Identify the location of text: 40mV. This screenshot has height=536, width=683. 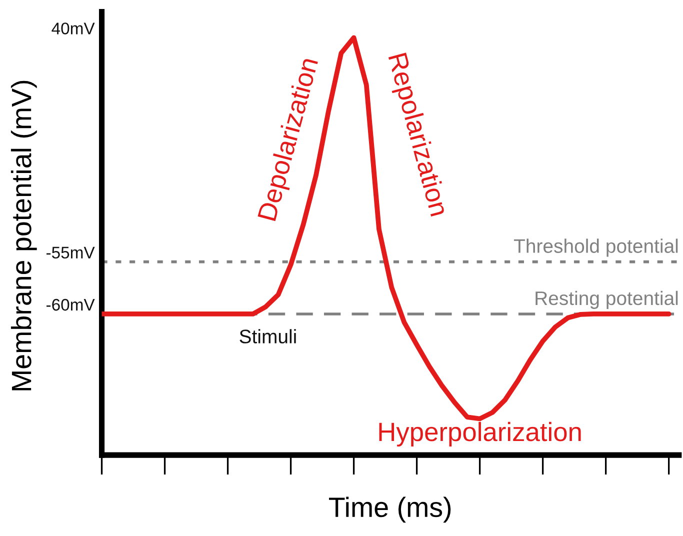
(73, 28).